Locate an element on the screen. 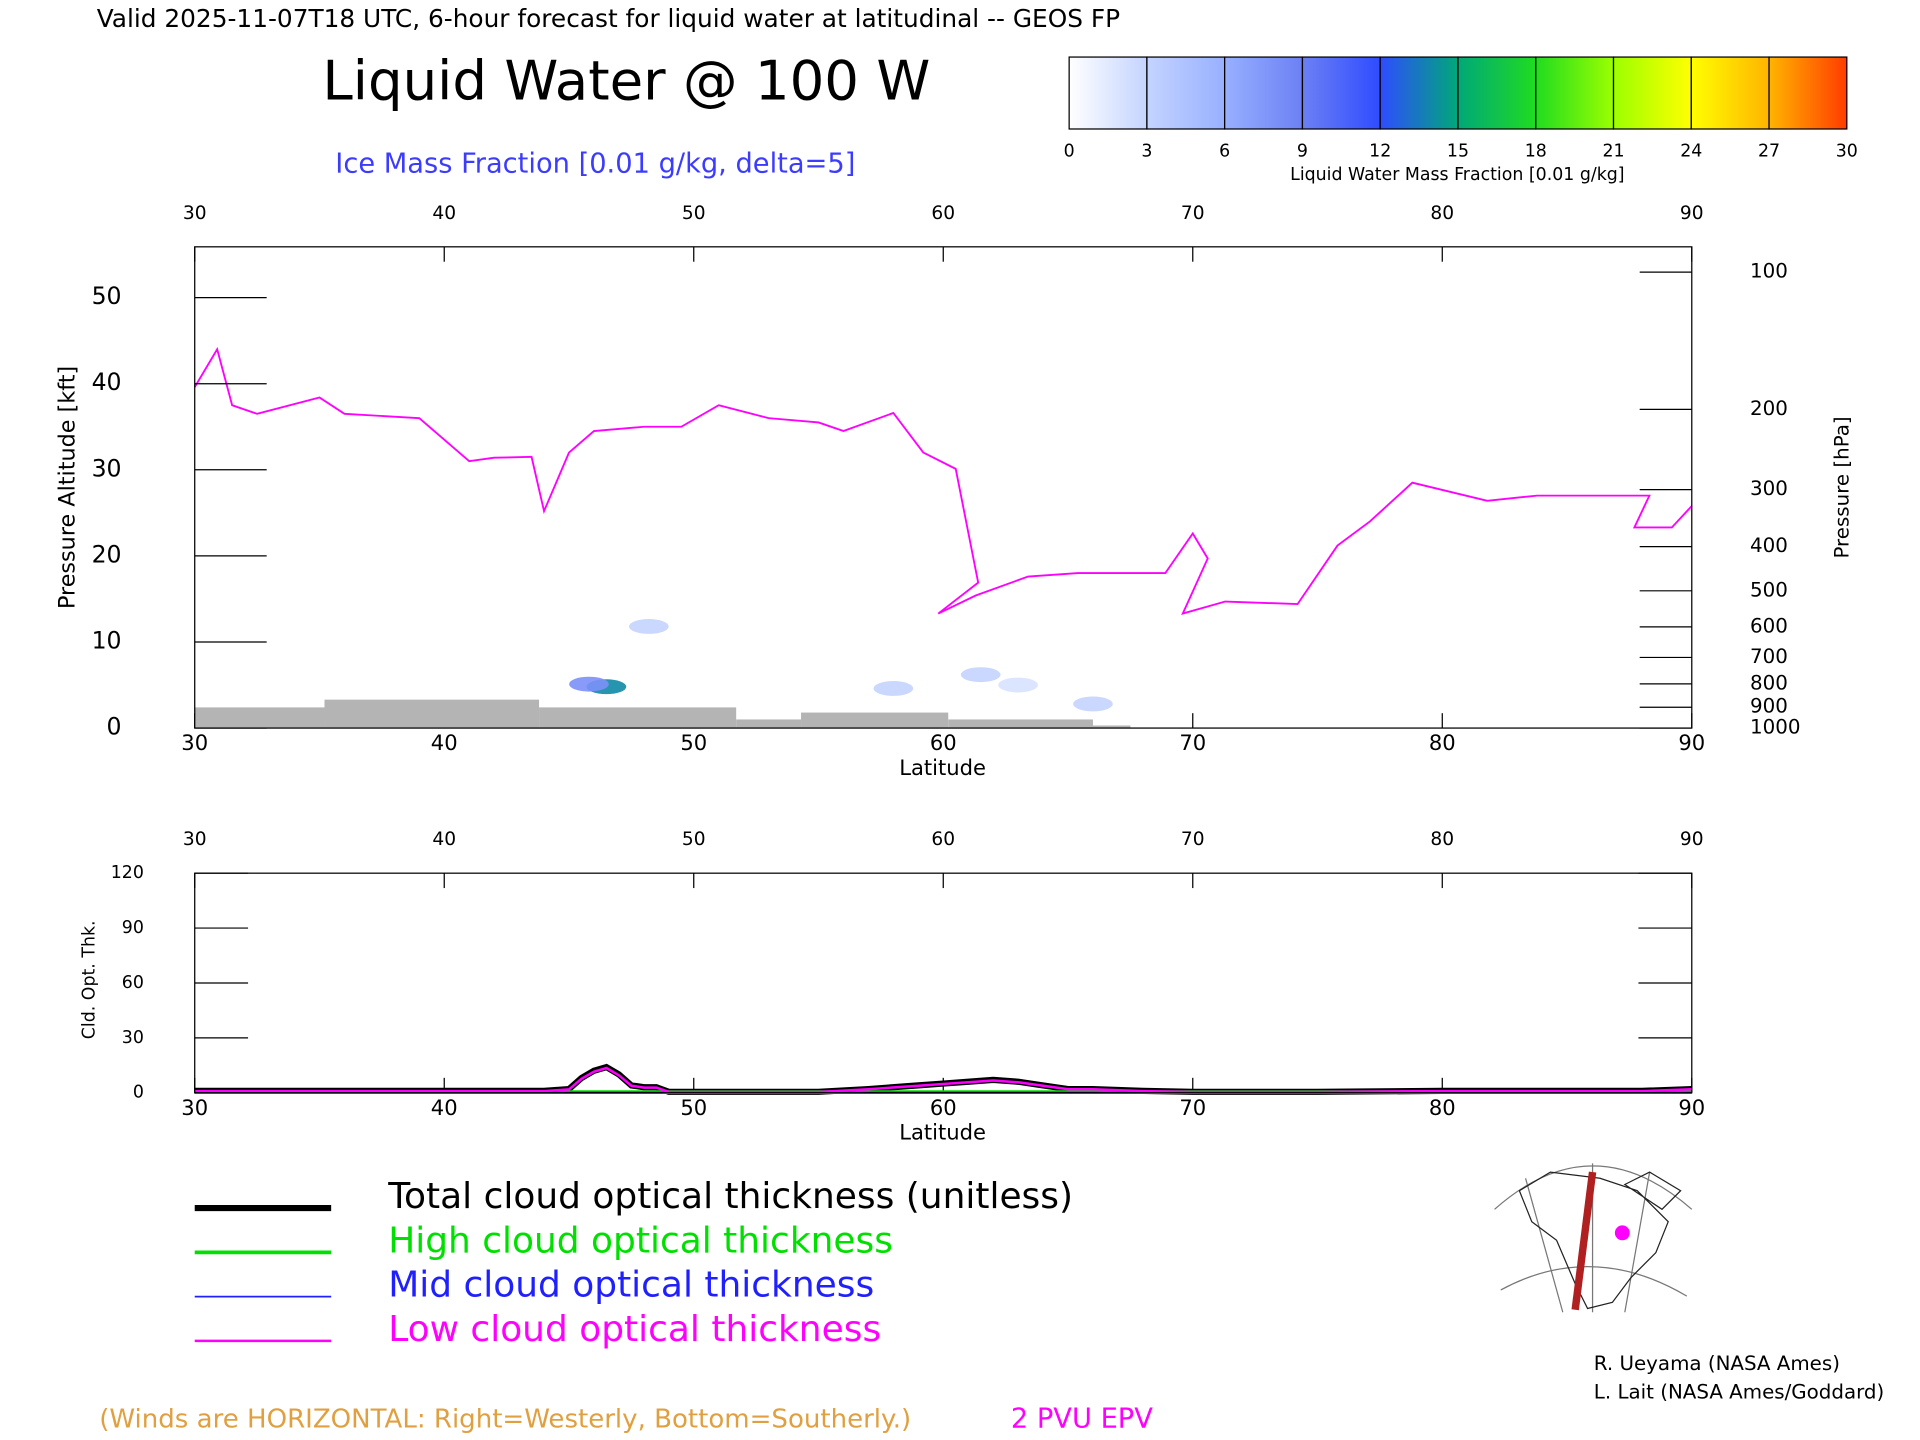 Image resolution: width=1920 pixels, height=1440 pixels. y2-tick-label: 700 is located at coordinates (1769, 656).